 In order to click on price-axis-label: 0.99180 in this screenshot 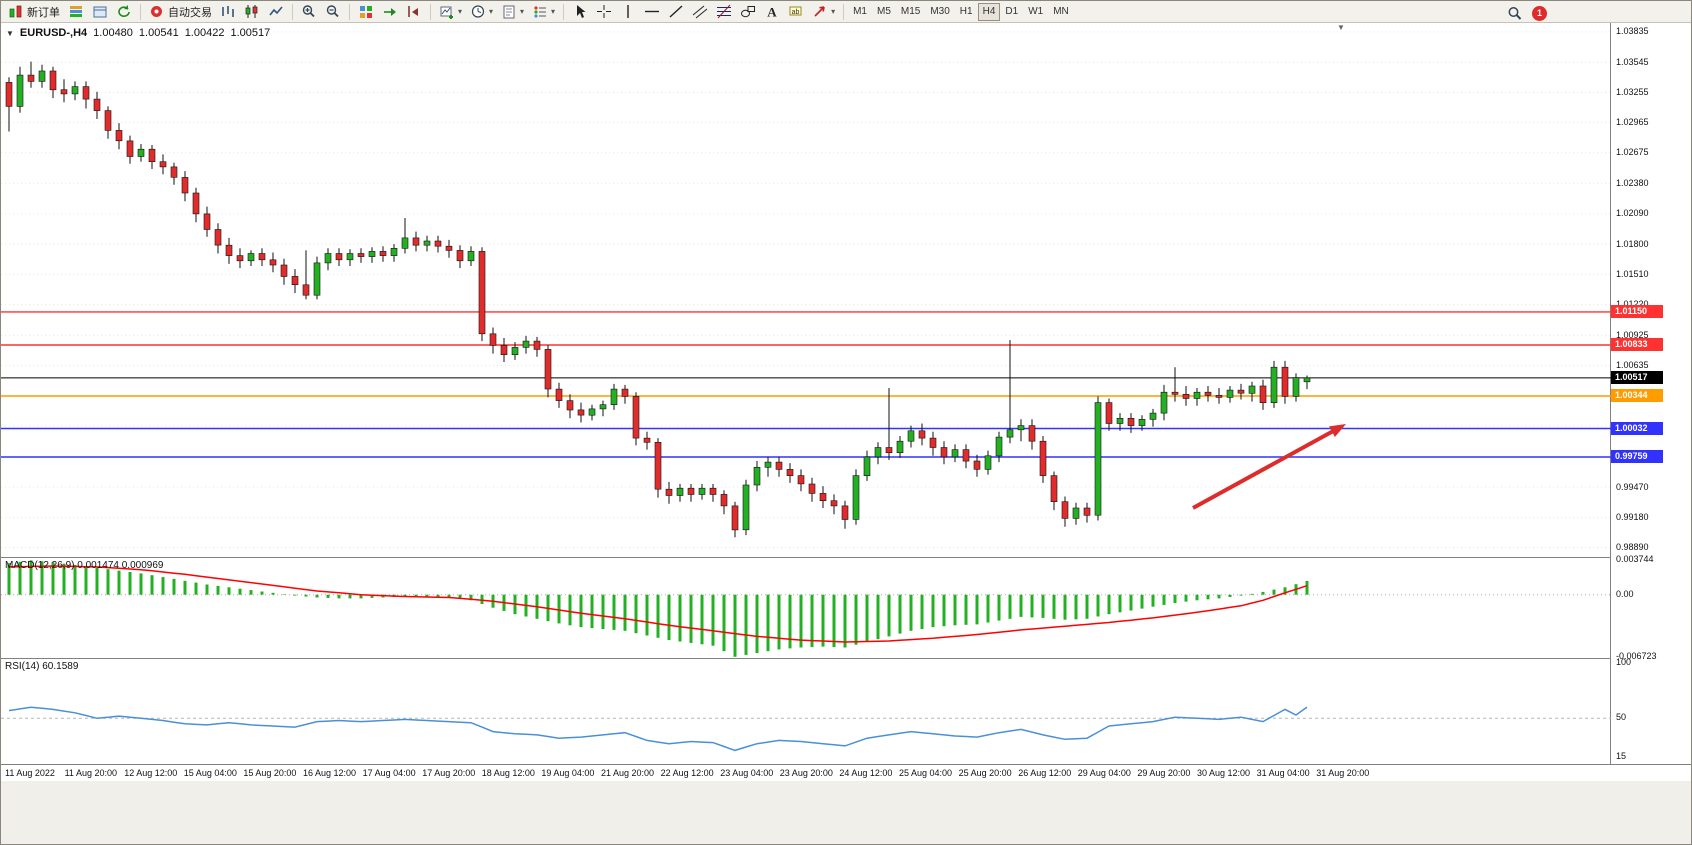, I will do `click(1632, 516)`.